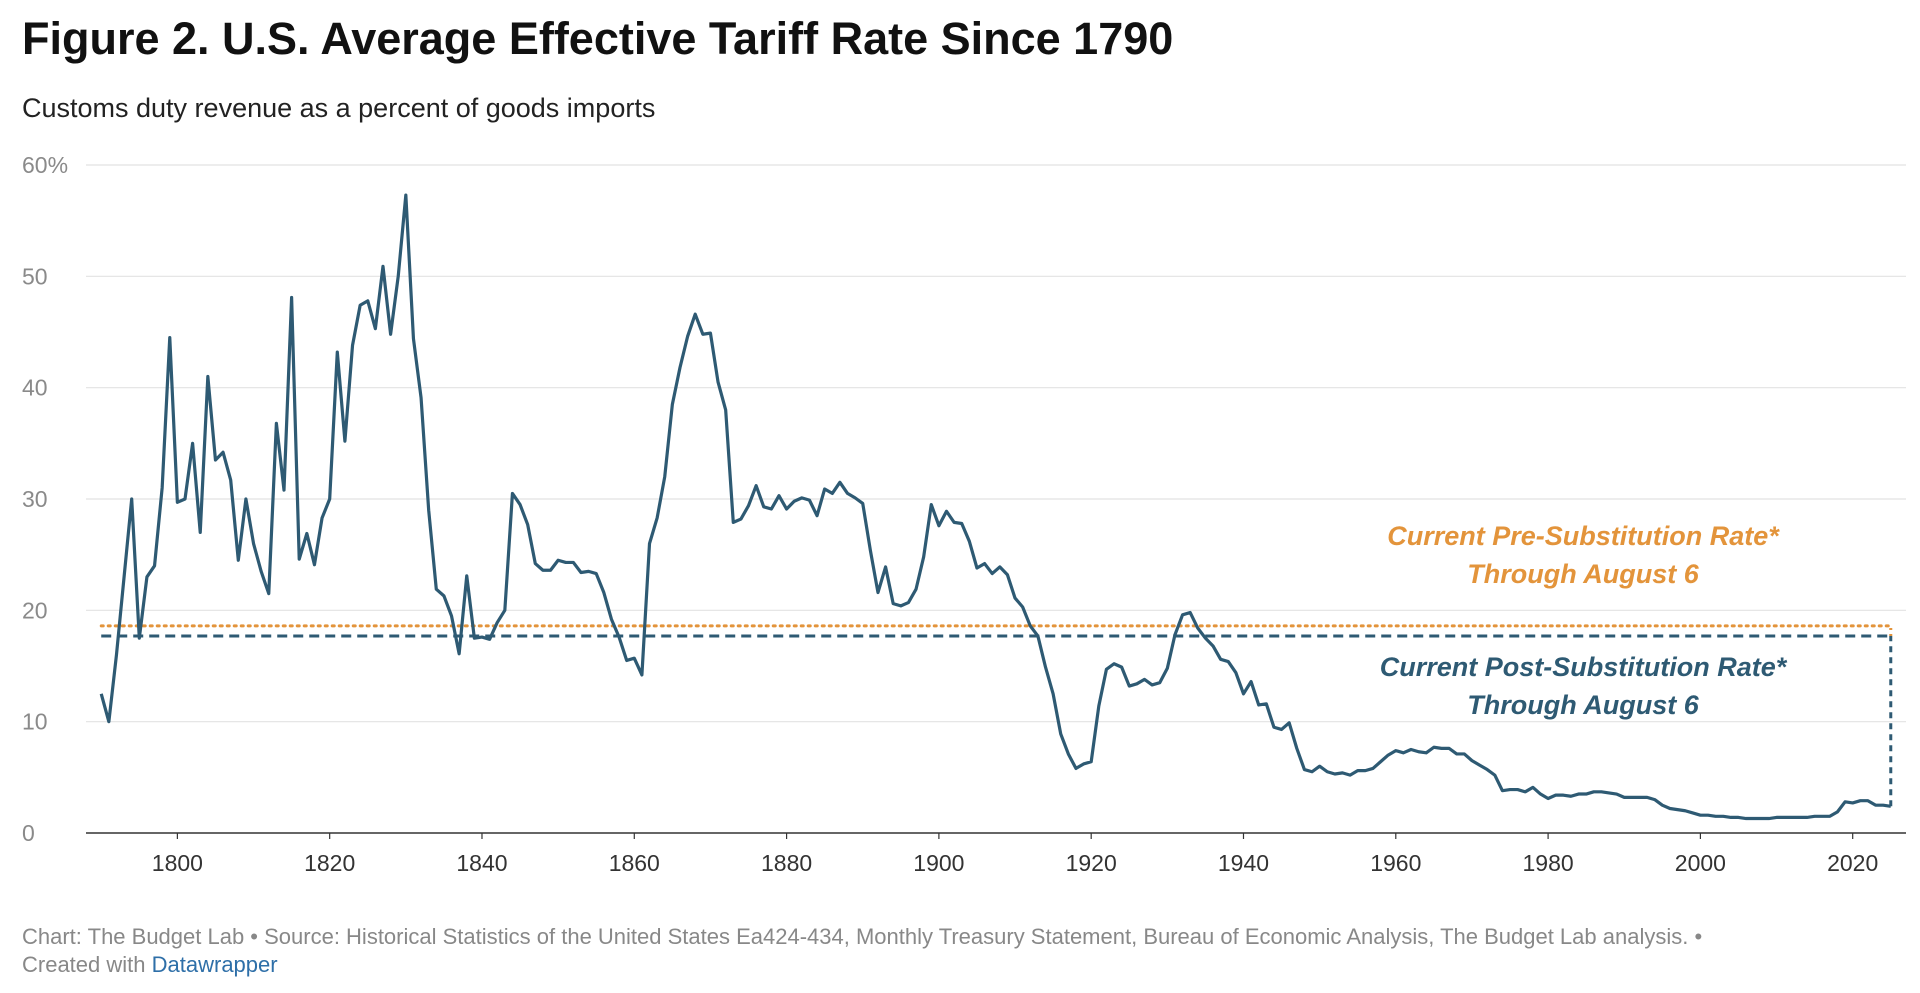 The height and width of the screenshot is (993, 1920). Describe the element at coordinates (1395, 863) in the screenshot. I see `x-tick-label: 1960` at that location.